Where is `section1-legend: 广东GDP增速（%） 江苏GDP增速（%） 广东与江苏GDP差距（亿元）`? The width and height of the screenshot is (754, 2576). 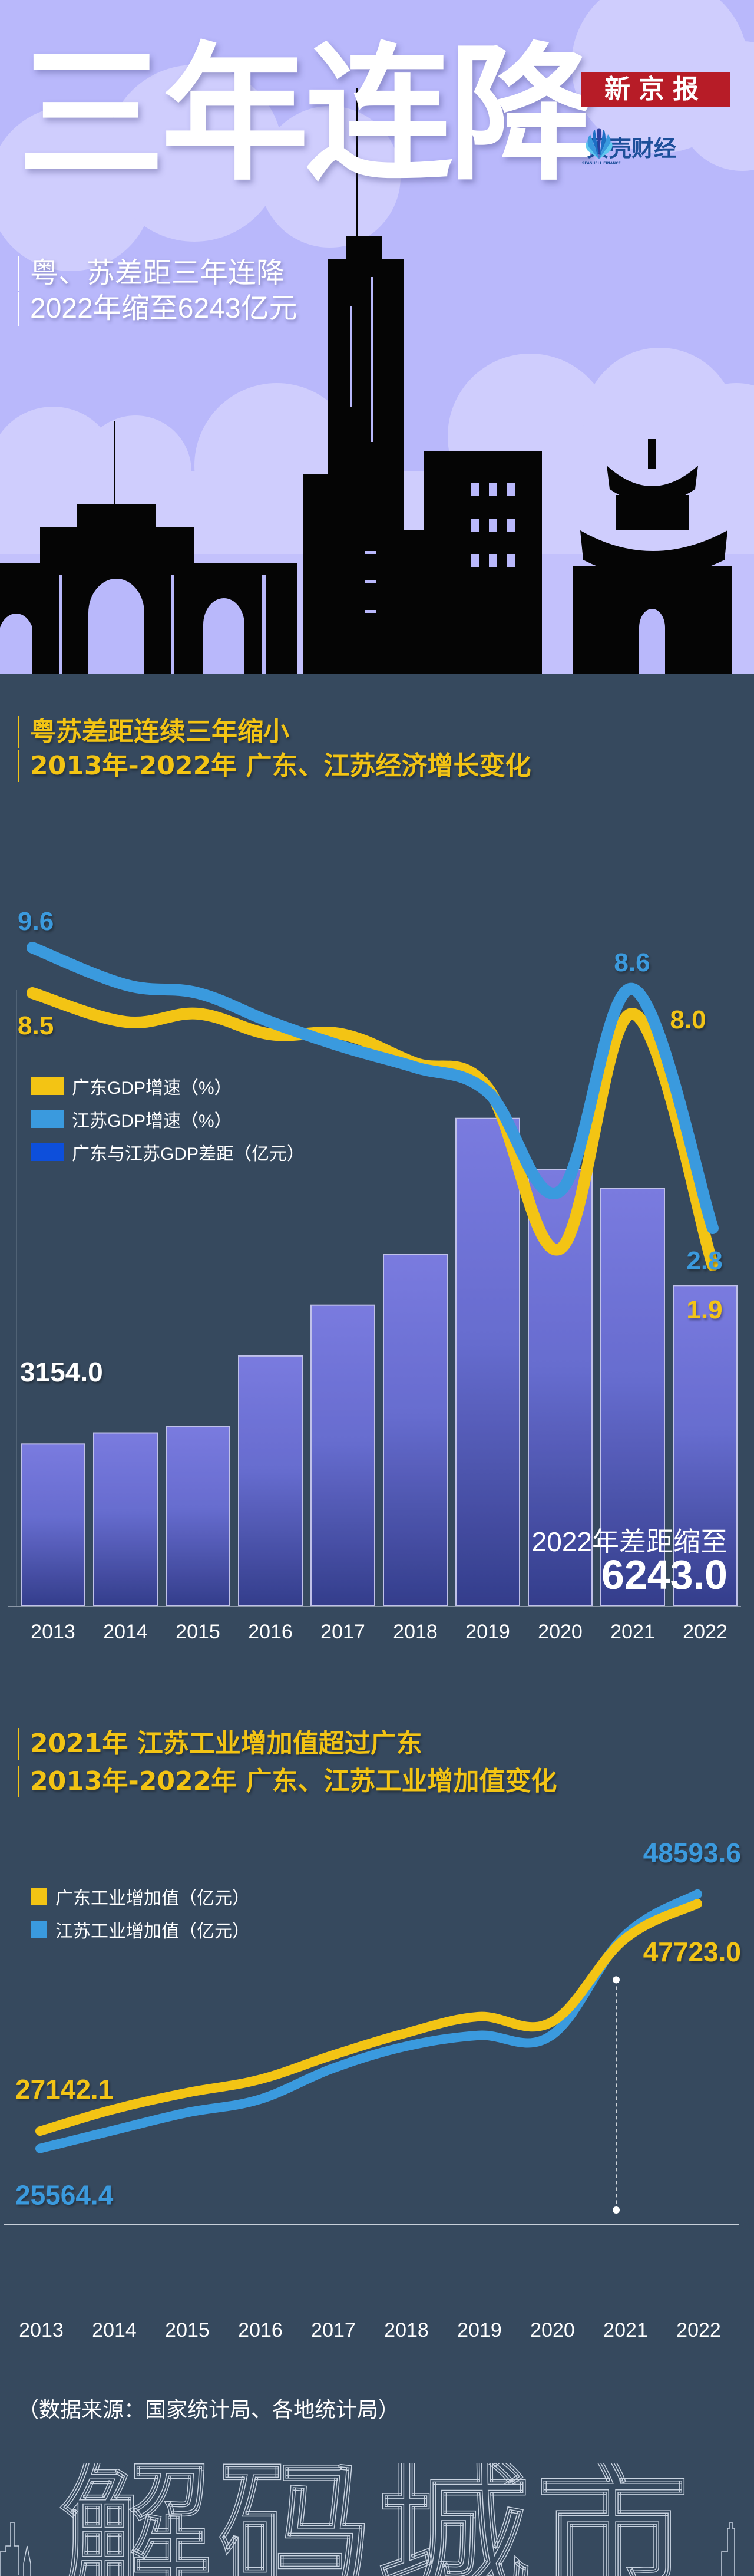 section1-legend: 广东GDP增速（%） 江苏GDP增速（%） 广东与江苏GDP差距（亿元） is located at coordinates (168, 1120).